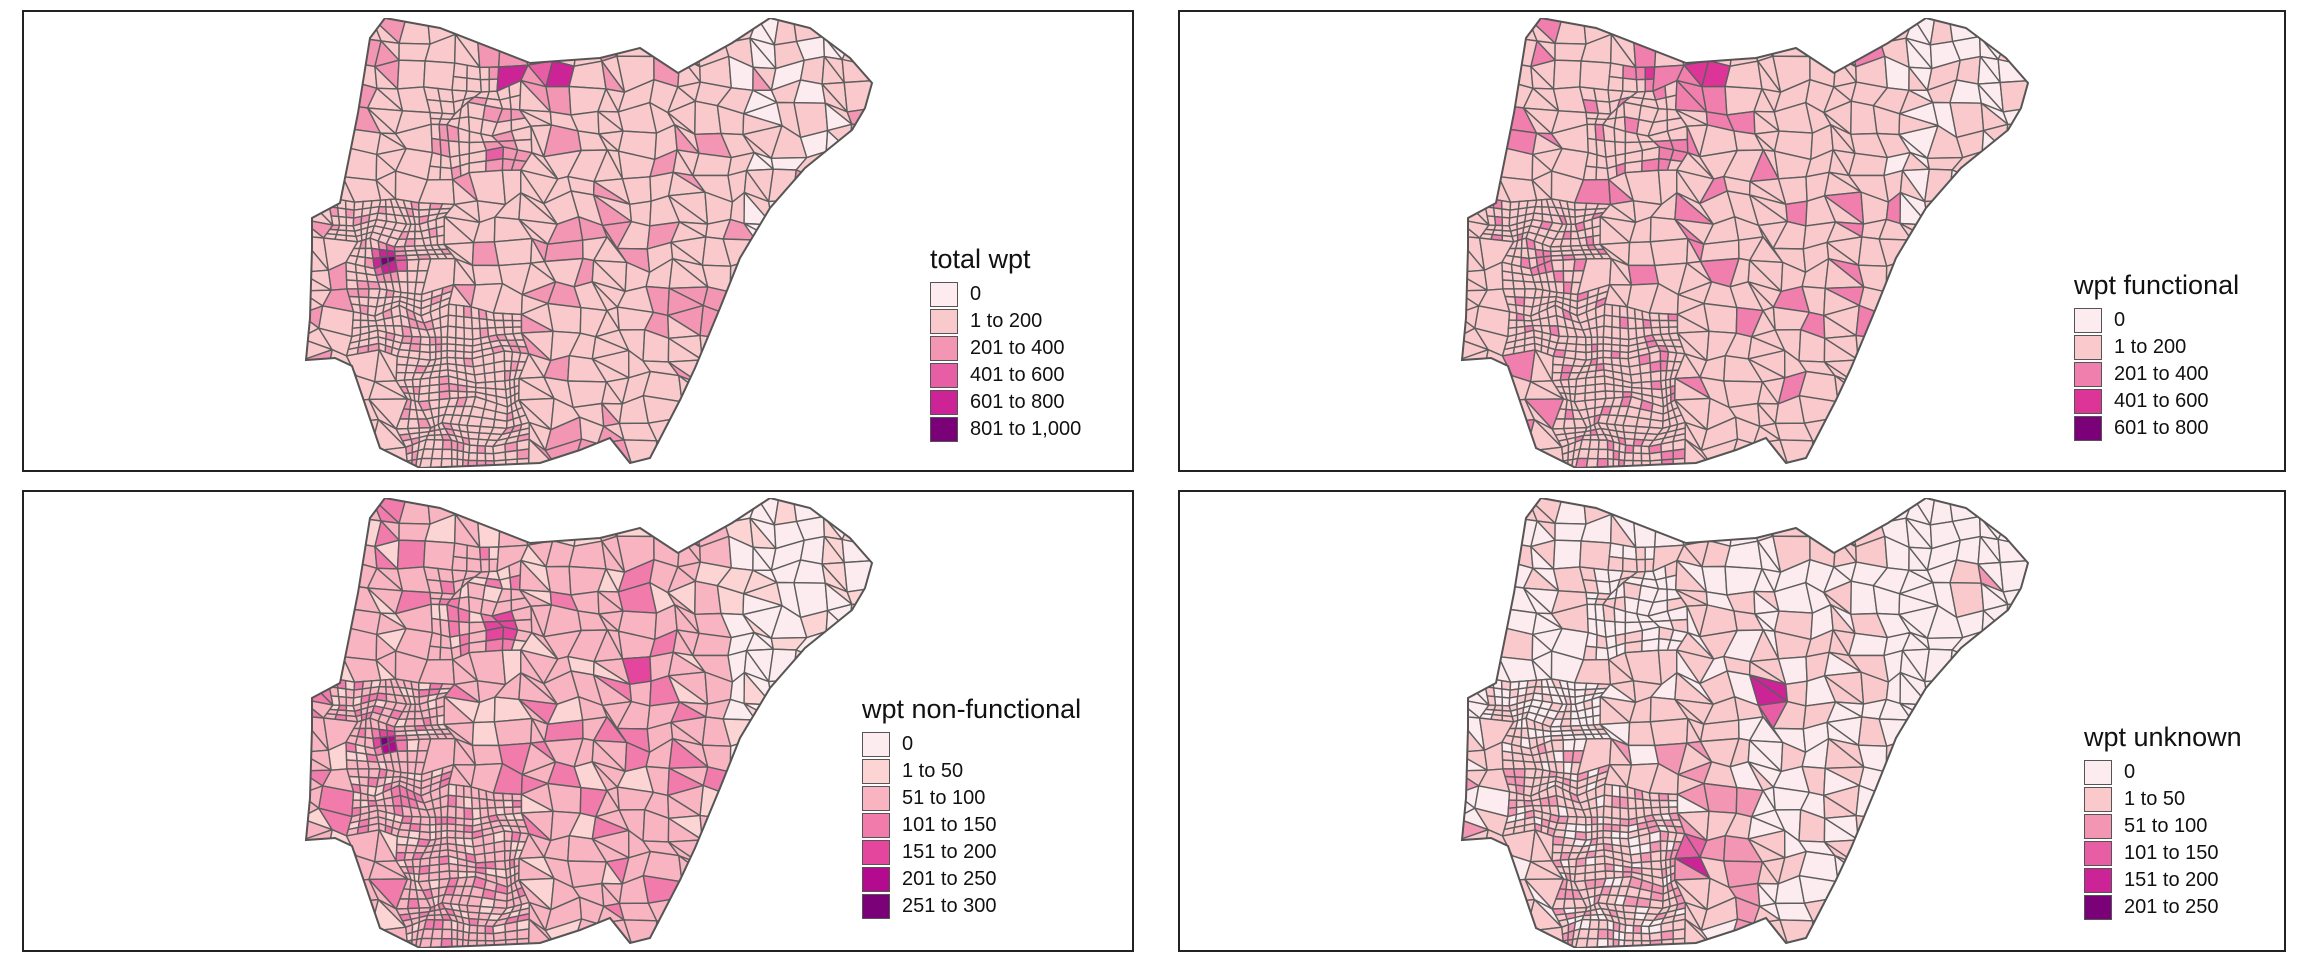 This screenshot has width=2304, height=960. Describe the element at coordinates (971, 771) in the screenshot. I see `legend-item: 1 to 50` at that location.